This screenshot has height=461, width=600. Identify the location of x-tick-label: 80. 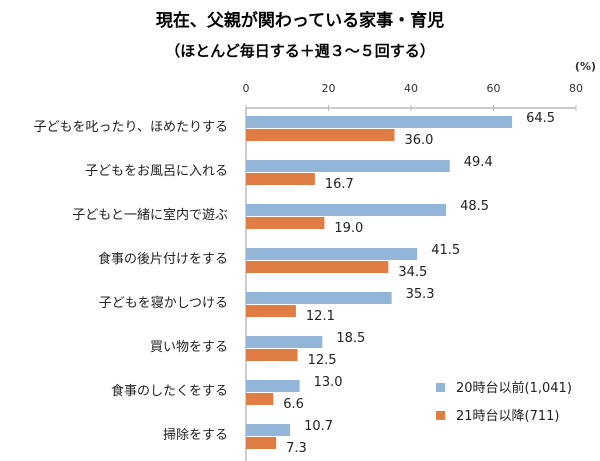
(576, 88).